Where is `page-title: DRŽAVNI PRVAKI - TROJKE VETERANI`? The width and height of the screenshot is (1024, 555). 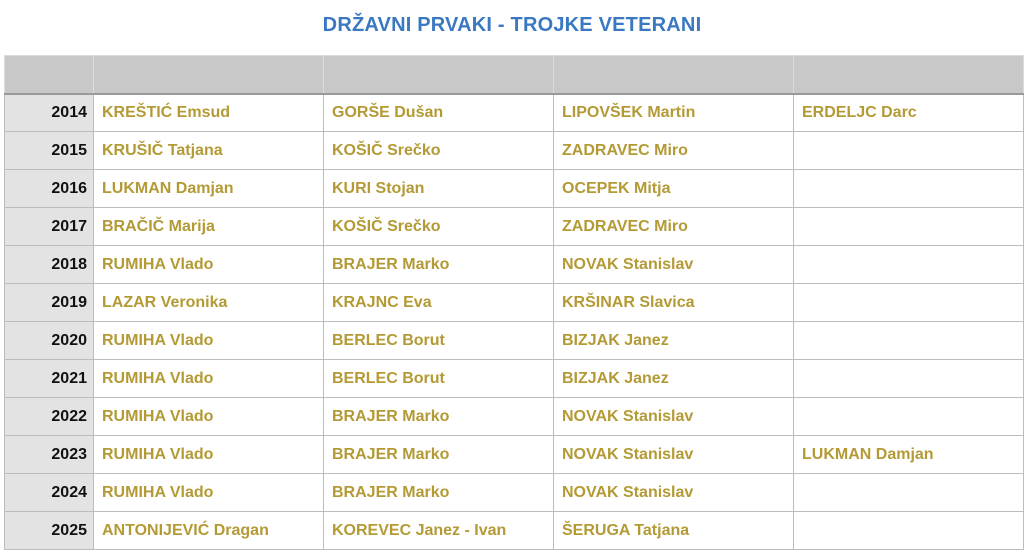 page-title: DRŽAVNI PRVAKI - TROJKE VETERANI is located at coordinates (512, 25).